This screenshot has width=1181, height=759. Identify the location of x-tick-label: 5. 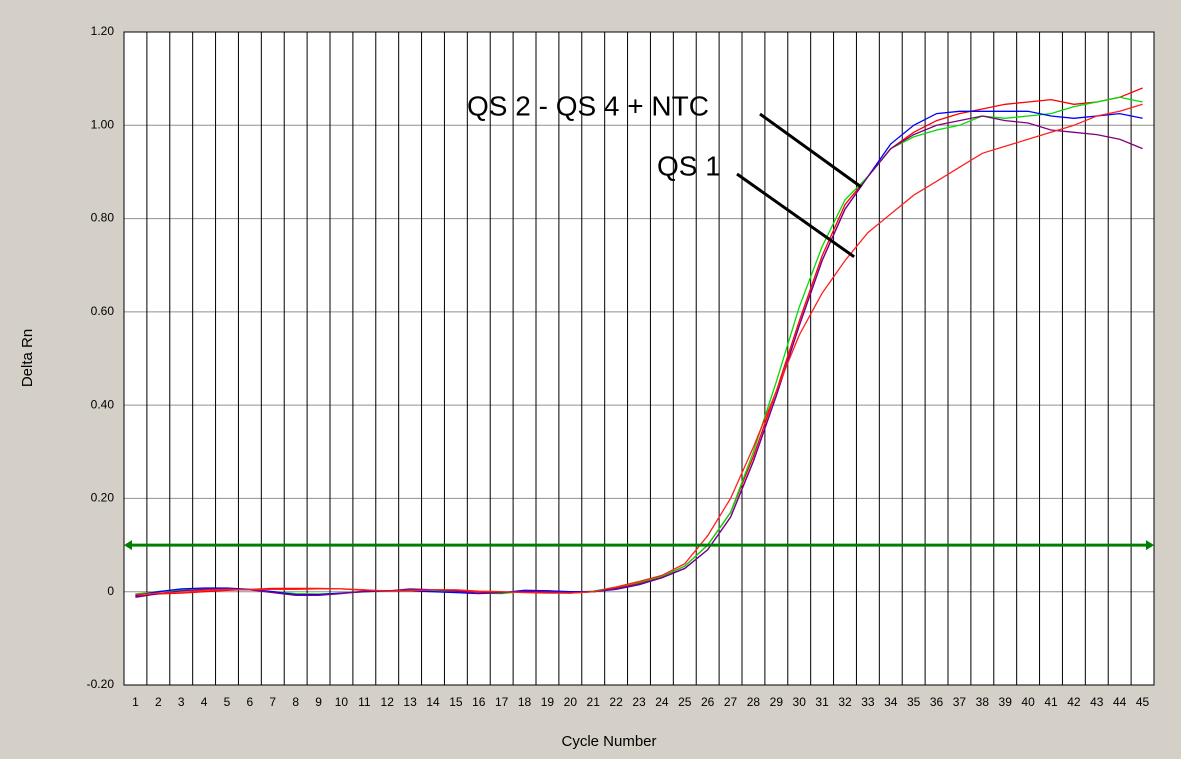
(227, 702).